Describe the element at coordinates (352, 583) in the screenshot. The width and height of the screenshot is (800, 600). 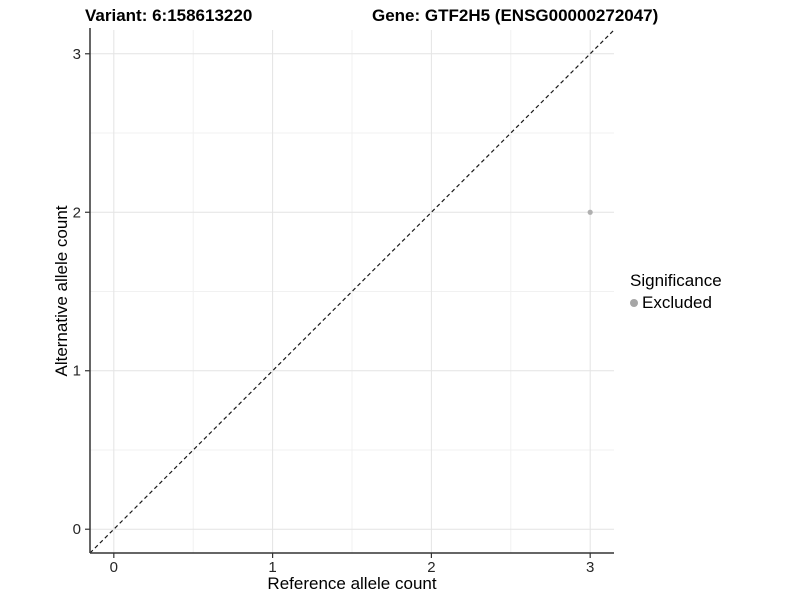
I see `x-axis-label: Reference allele count` at that location.